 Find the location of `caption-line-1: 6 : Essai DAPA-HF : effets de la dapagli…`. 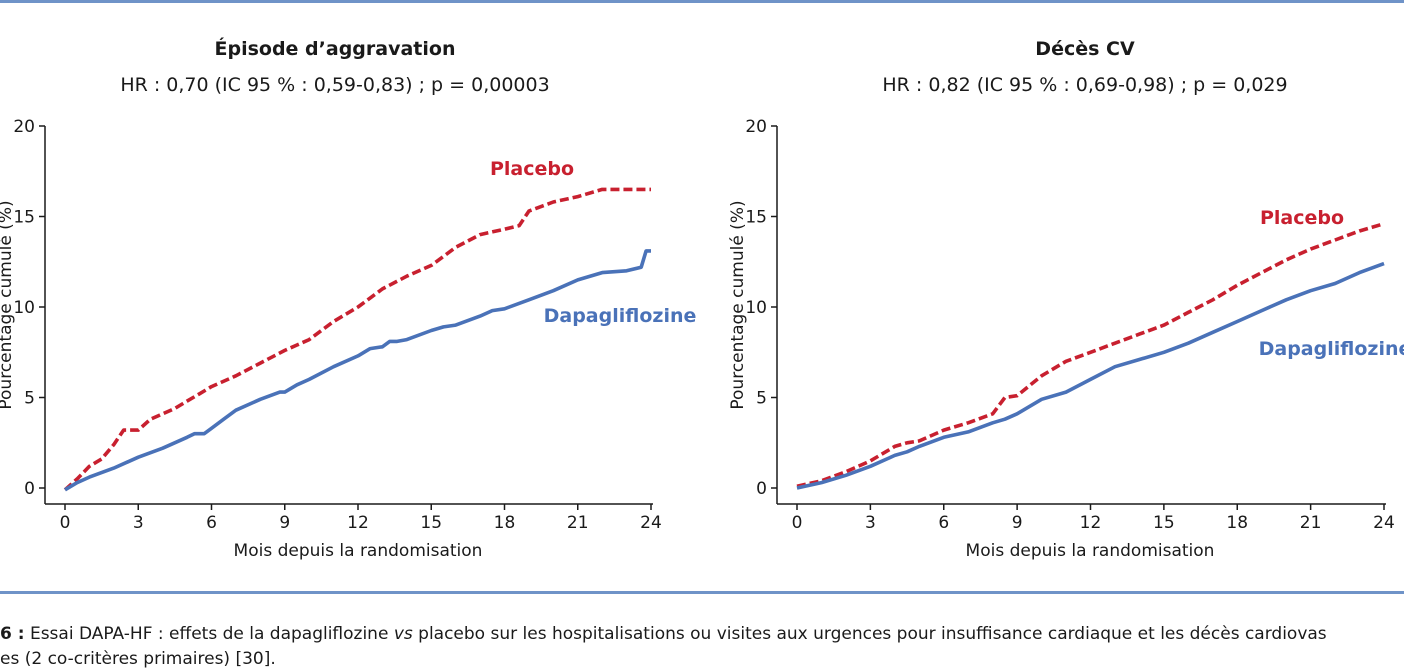

caption-line-1: 6 : Essai DAPA-HF : effets de la dapagli… is located at coordinates (702, 634).